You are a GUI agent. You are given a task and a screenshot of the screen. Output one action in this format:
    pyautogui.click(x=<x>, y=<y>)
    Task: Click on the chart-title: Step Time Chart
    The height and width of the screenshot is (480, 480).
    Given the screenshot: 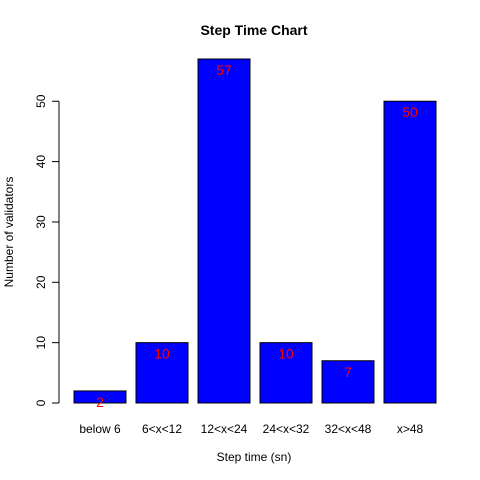 What is the action you would take?
    pyautogui.click(x=253, y=30)
    